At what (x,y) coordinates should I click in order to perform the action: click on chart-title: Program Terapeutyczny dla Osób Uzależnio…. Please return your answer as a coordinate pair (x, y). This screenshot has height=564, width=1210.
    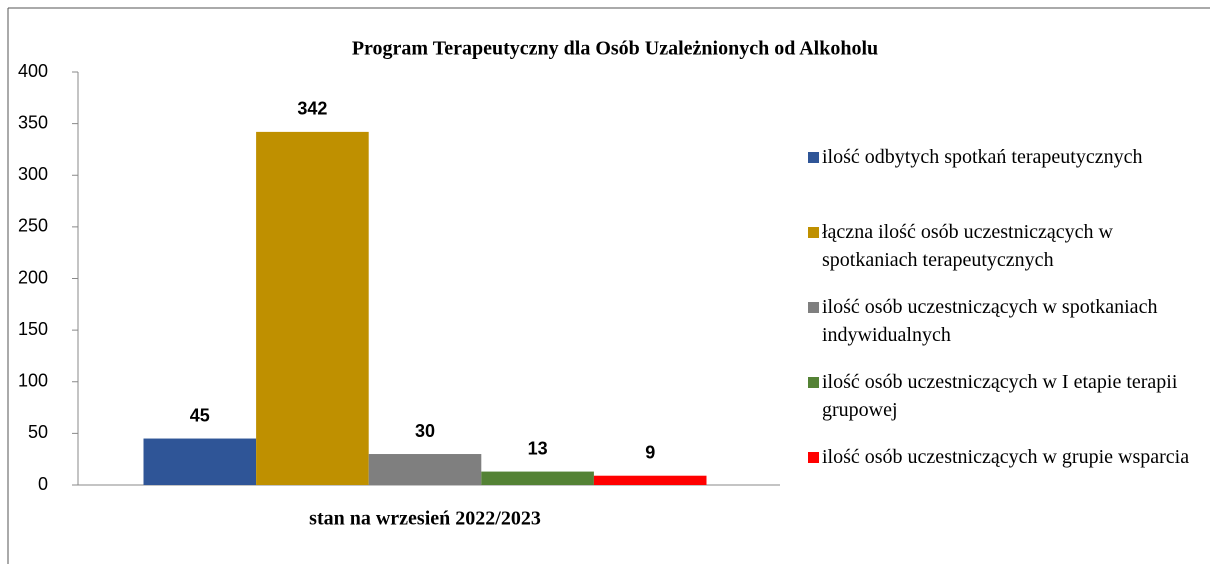
    Looking at the image, I should click on (615, 49).